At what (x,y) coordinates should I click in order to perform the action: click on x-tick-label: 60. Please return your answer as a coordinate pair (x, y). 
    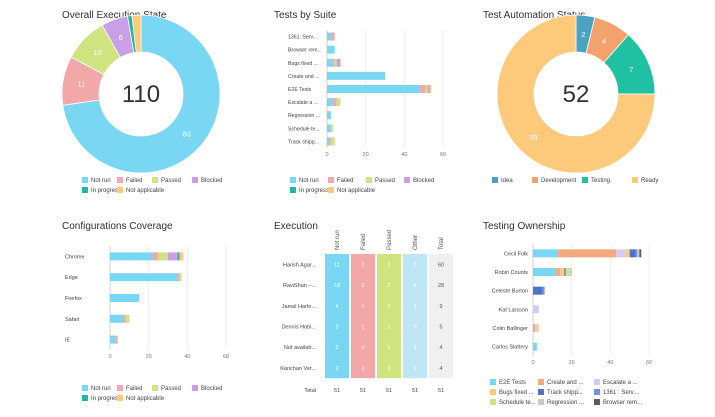
    Looking at the image, I should click on (443, 155).